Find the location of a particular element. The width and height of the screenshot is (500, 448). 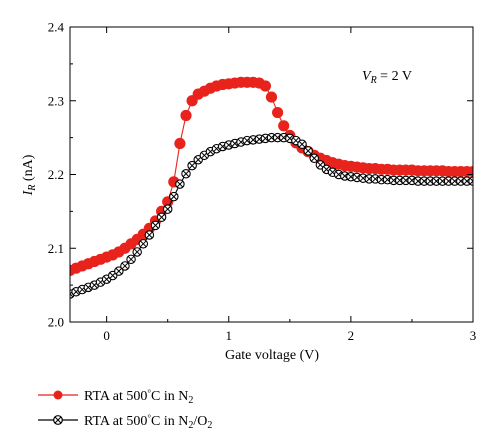

x-tick-label: 0 is located at coordinates (106, 335).